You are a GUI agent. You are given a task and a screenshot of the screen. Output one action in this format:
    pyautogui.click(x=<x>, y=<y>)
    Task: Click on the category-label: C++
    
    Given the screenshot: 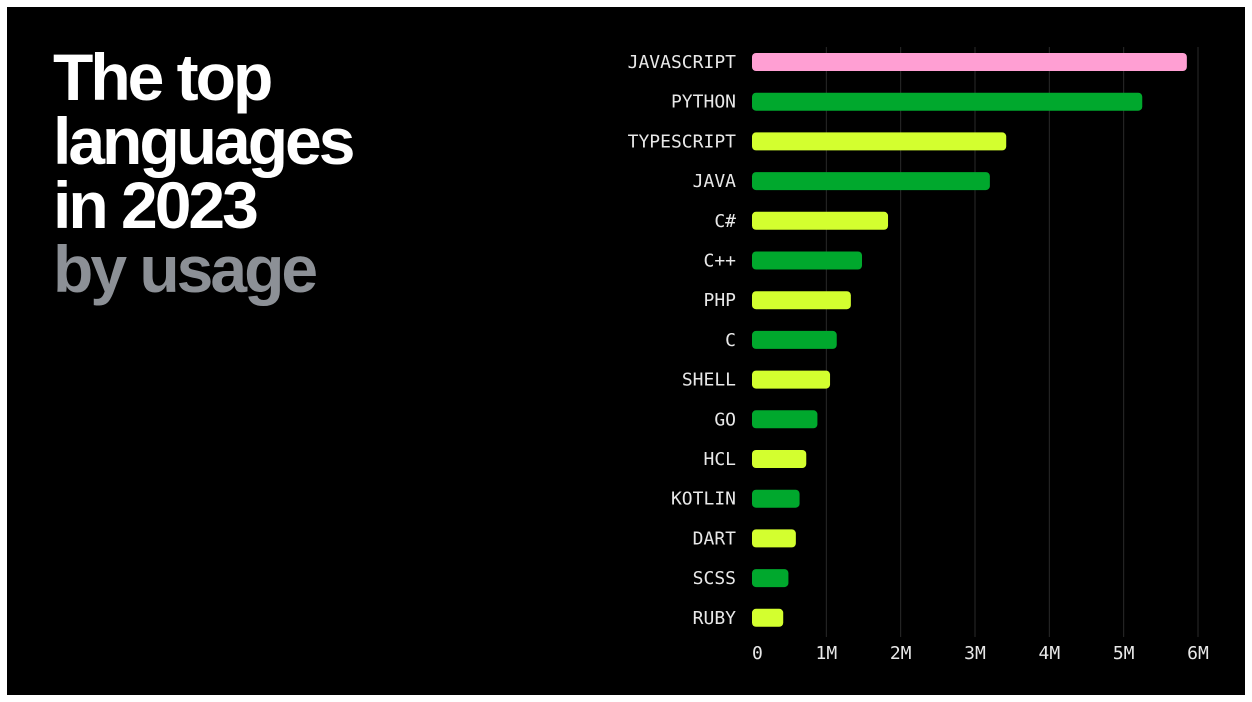 What is the action you would take?
    pyautogui.click(x=719, y=261)
    